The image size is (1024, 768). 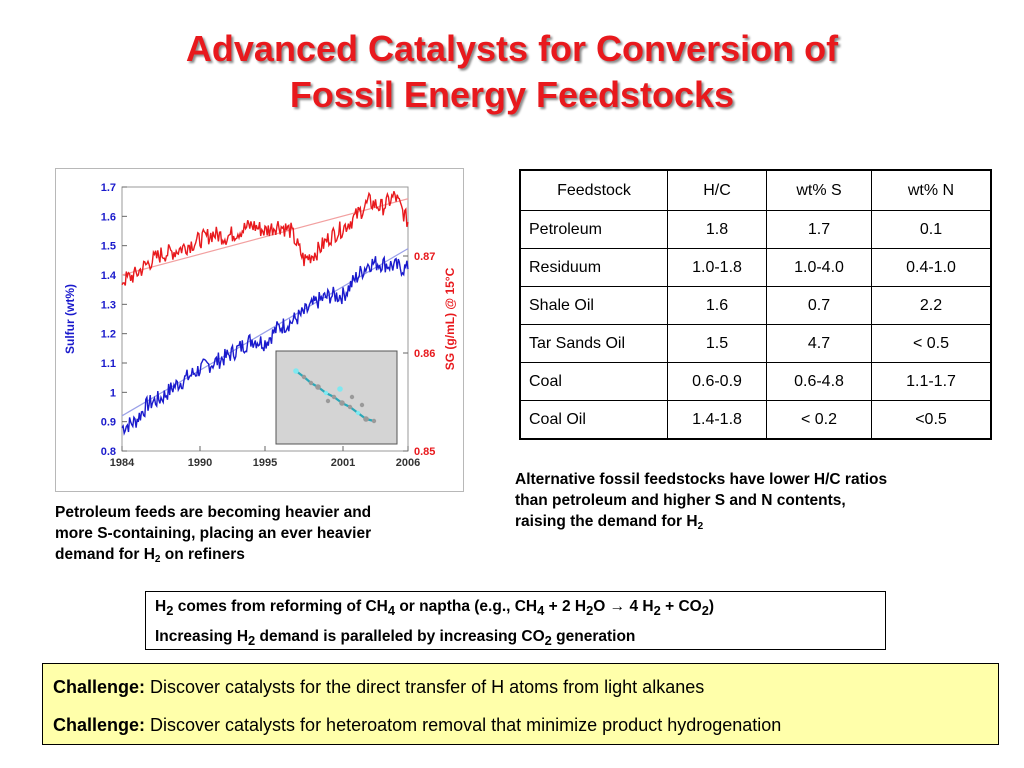 I want to click on y-left-axis-label: Sulfur (wt%), so click(x=70, y=319).